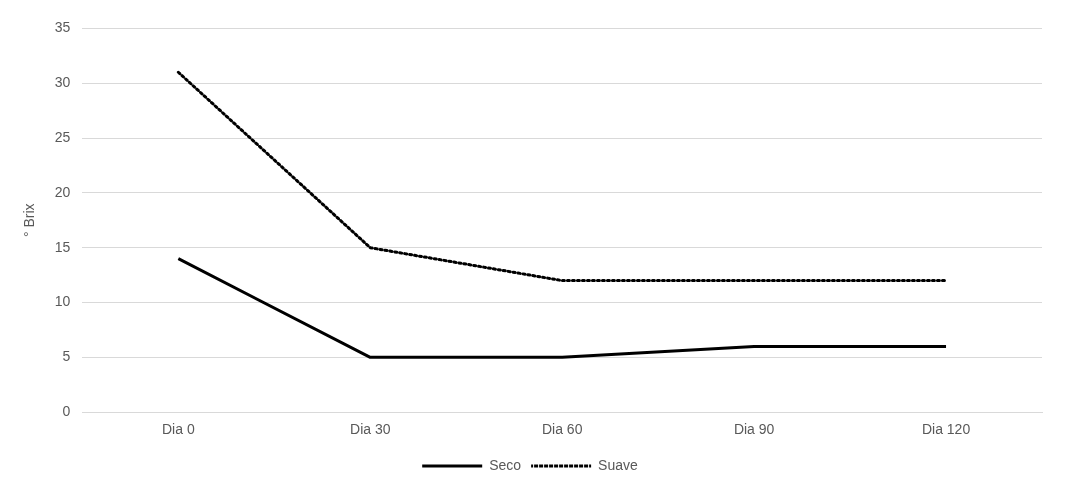 The image size is (1080, 491). I want to click on x-tick-label: Dia 0, so click(178, 429).